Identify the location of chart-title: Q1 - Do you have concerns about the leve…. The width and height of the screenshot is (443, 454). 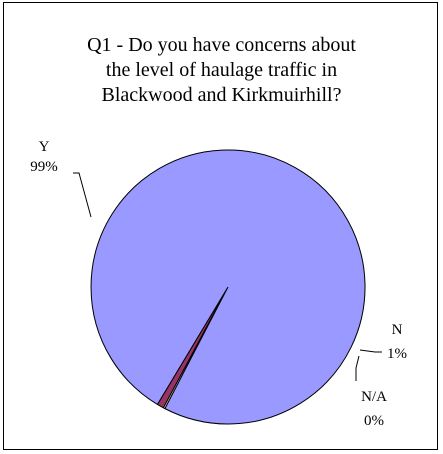
(221, 70).